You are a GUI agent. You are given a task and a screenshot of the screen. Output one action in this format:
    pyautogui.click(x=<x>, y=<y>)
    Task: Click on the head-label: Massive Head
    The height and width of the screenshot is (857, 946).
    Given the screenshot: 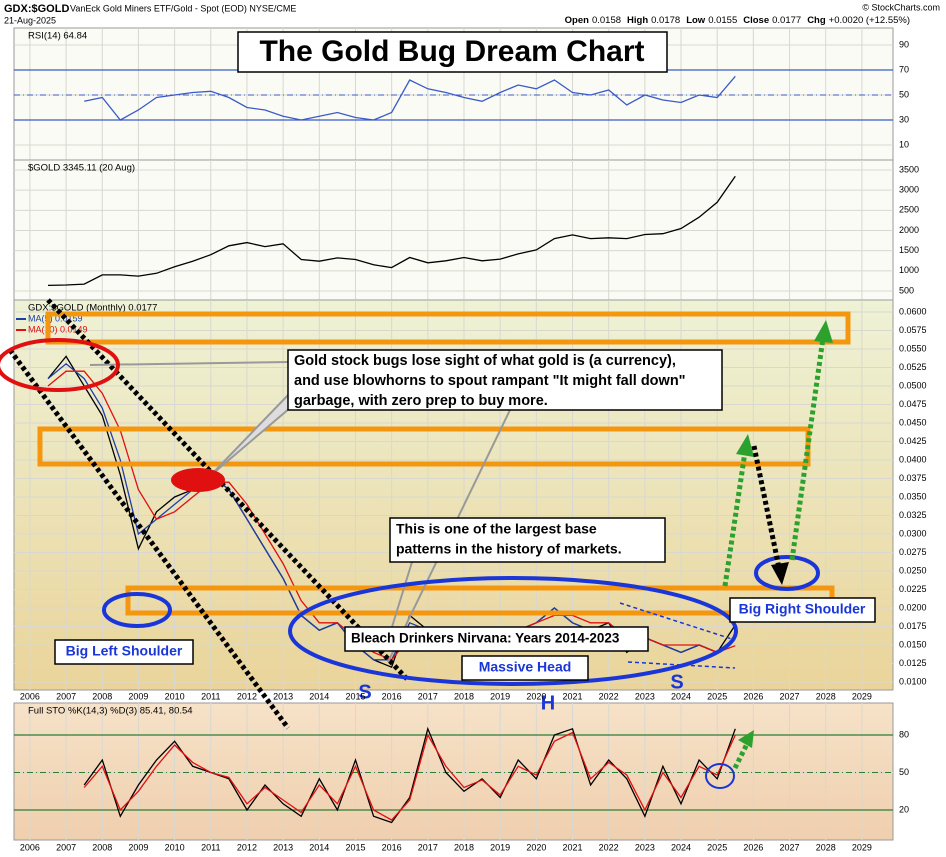 What is the action you would take?
    pyautogui.click(x=525, y=667)
    